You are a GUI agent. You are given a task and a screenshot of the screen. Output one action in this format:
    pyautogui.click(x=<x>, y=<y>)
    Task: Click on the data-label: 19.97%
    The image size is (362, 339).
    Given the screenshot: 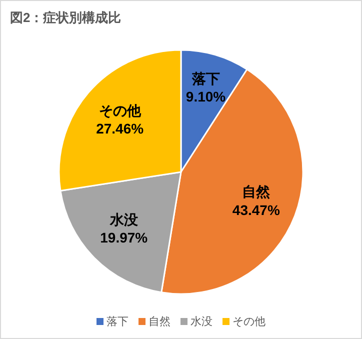 What is the action you would take?
    pyautogui.click(x=124, y=238)
    